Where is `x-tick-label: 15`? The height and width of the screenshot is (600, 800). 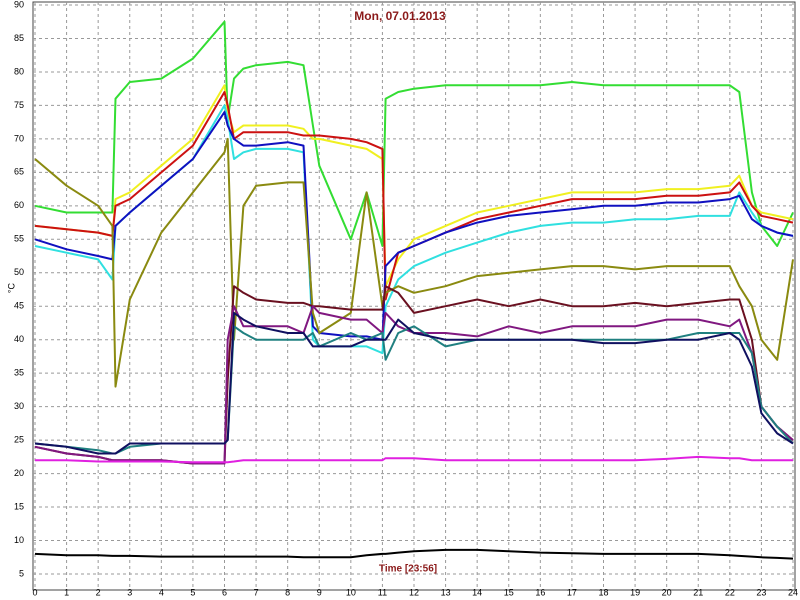
x-tick-label: 15 is located at coordinates (509, 592).